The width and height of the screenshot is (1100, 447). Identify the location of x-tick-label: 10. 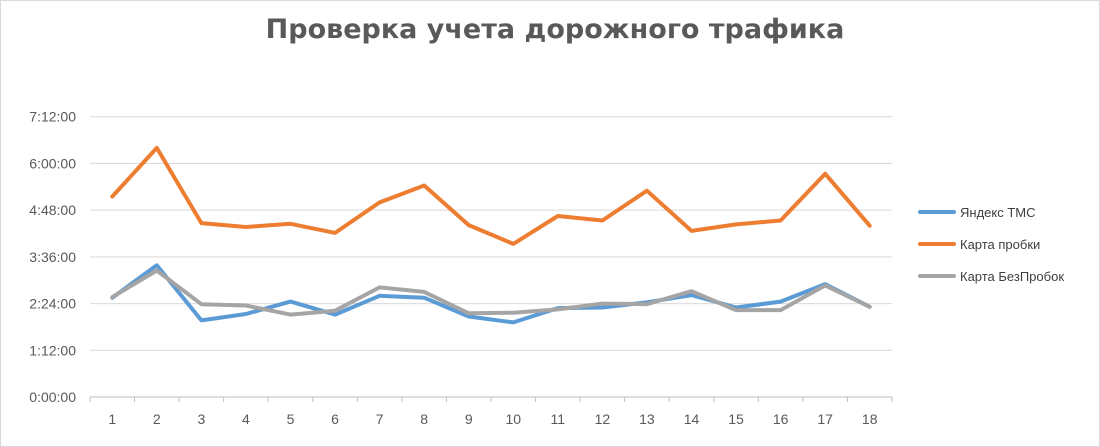
(513, 419).